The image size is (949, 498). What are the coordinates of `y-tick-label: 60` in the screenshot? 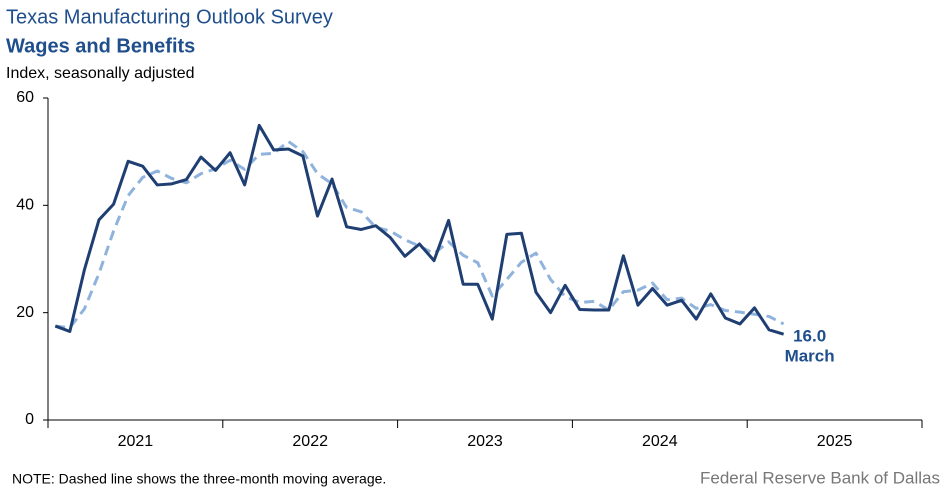 It's located at (25, 97).